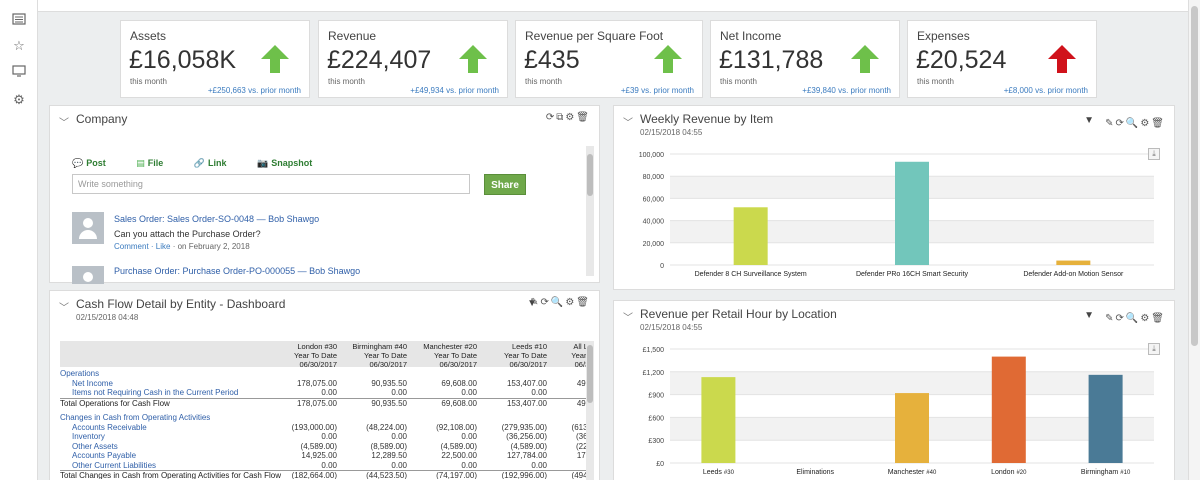  What do you see at coordinates (454, 90) in the screenshot?
I see `kpi-change: +£49,934 vs. prior month` at bounding box center [454, 90].